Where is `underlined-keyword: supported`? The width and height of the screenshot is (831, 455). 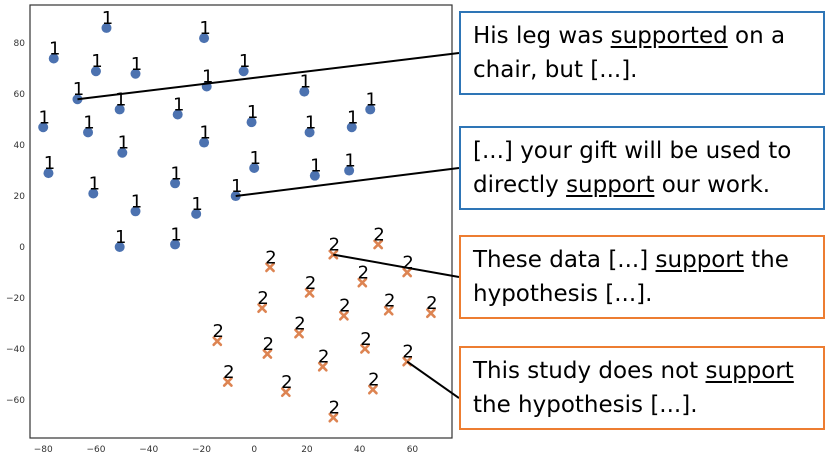
underlined-keyword: supported is located at coordinates (669, 36).